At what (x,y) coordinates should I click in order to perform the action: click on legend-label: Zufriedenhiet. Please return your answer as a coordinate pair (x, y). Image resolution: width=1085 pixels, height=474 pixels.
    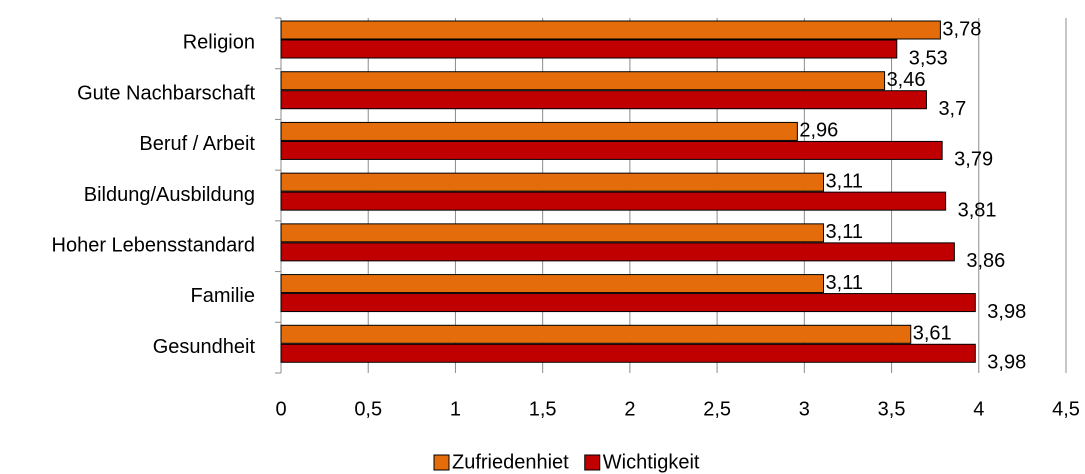
    Looking at the image, I should click on (510, 462).